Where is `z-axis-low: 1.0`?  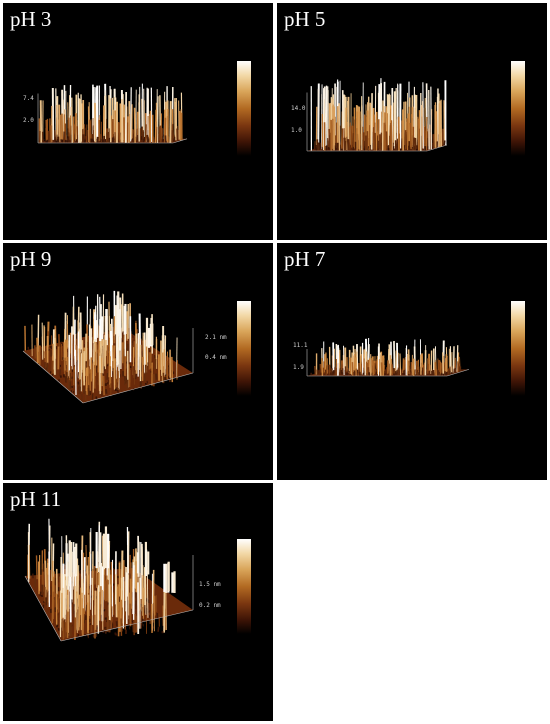
z-axis-low: 1.0 is located at coordinates (296, 130).